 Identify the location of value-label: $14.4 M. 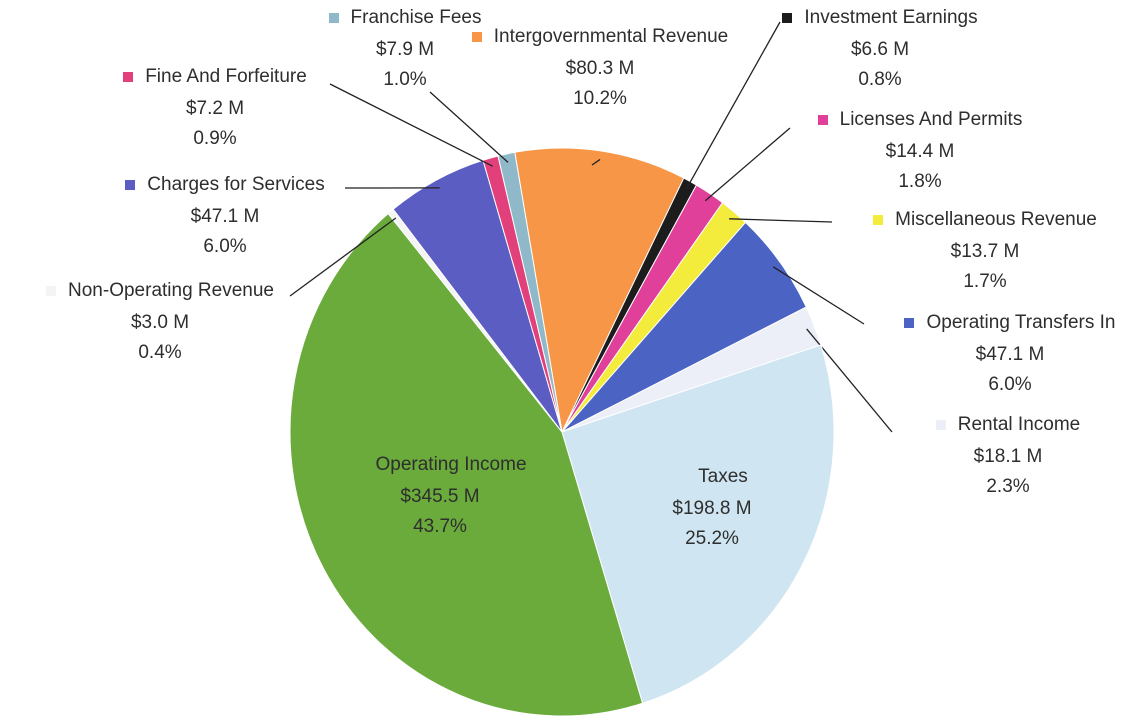
(920, 151).